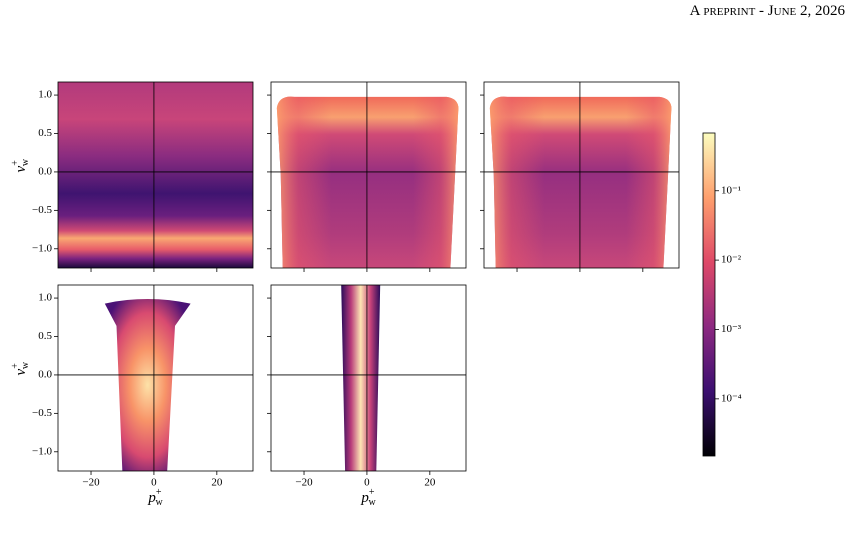 This screenshot has height=535, width=849. Describe the element at coordinates (731, 329) in the screenshot. I see `colorbar-tick-label: 10⁻³` at that location.